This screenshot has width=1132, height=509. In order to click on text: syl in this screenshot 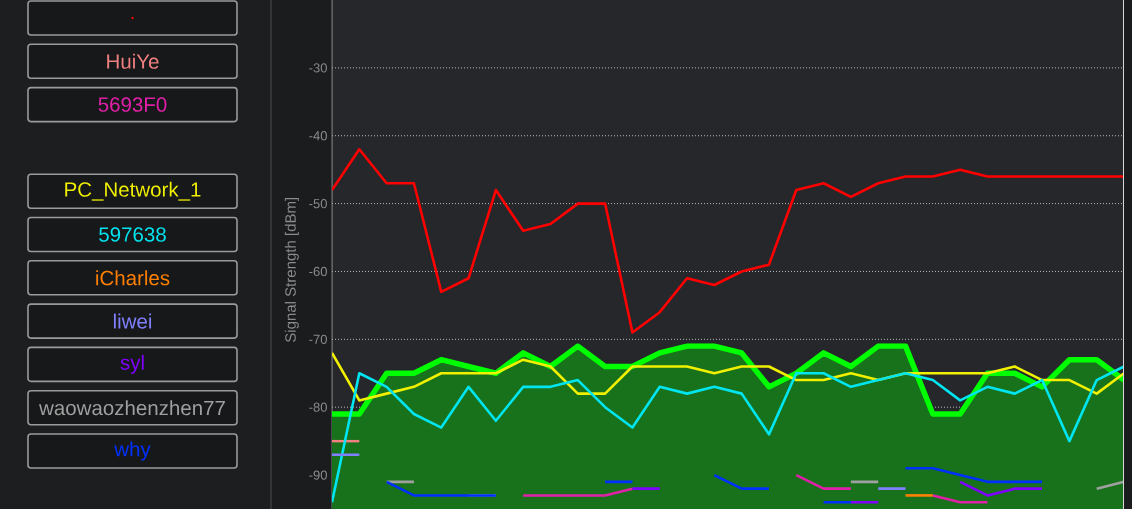, I will do `click(132, 364)`.